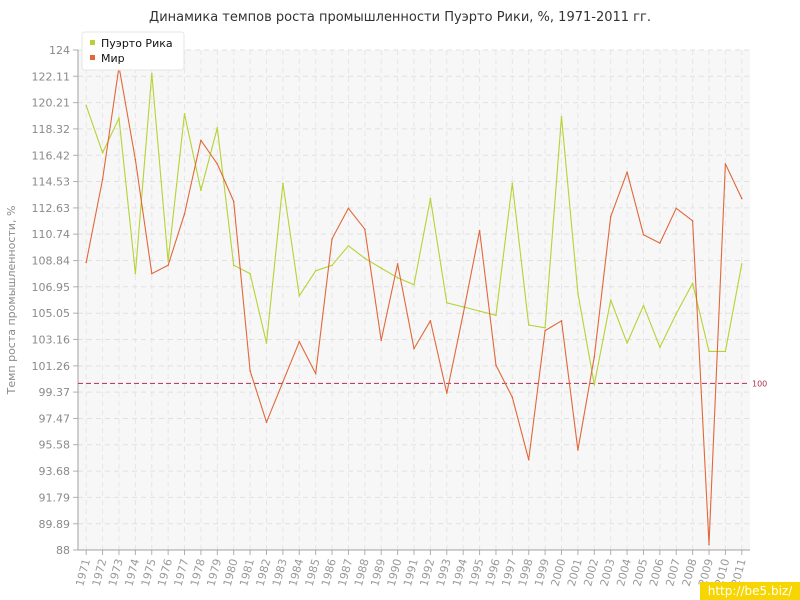  I want to click on y-tick-label: 106.95, so click(51, 287).